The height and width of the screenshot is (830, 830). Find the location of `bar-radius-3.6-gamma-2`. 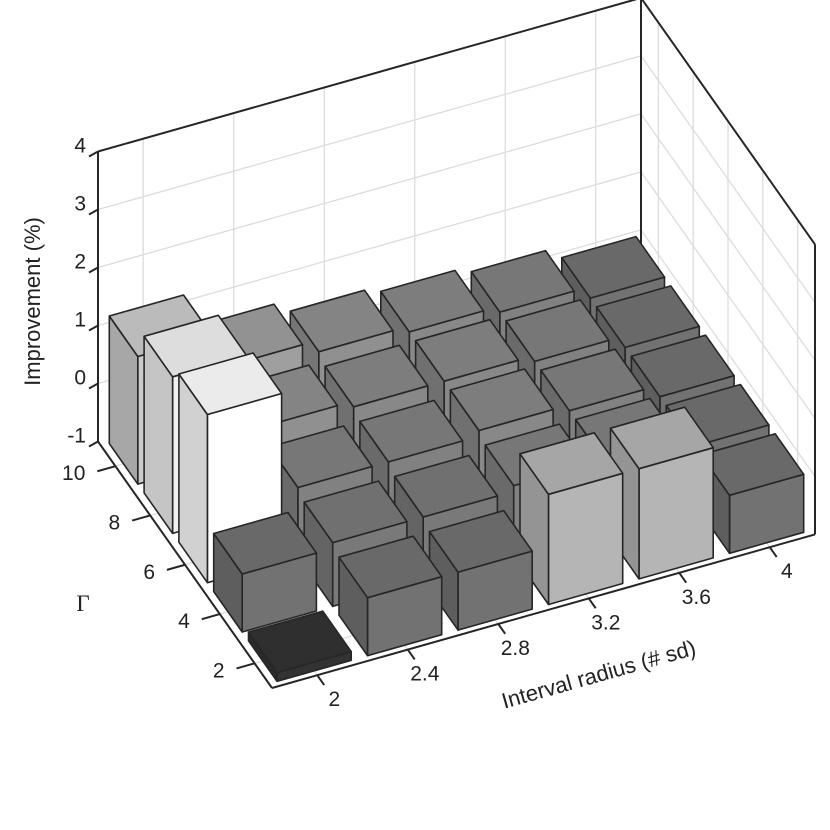

bar-radius-3.6-gamma-2 is located at coordinates (662, 493).